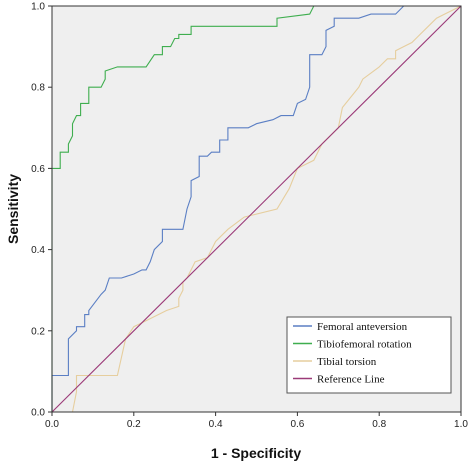 The image size is (474, 467). Describe the element at coordinates (38, 169) in the screenshot. I see `y-tick-label: 0.6` at that location.